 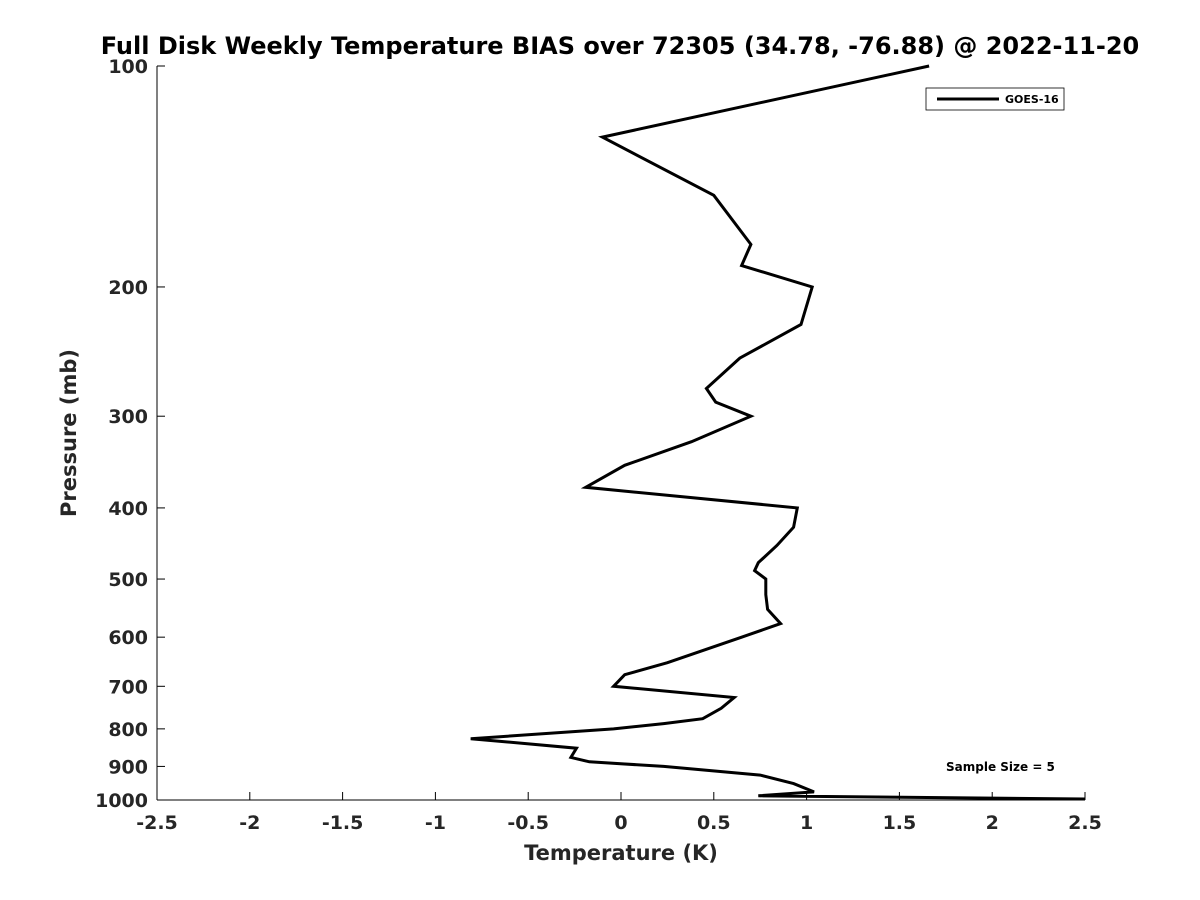 What do you see at coordinates (157, 823) in the screenshot?
I see `x-tick-label: -2.5` at bounding box center [157, 823].